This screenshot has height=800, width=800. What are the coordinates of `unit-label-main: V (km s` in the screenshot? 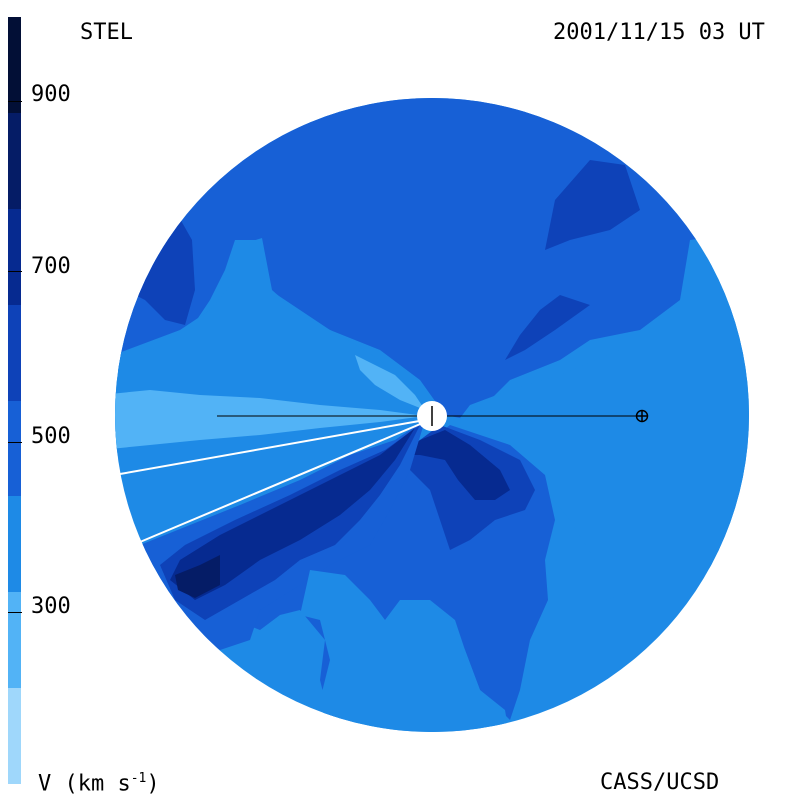 It's located at (84, 784).